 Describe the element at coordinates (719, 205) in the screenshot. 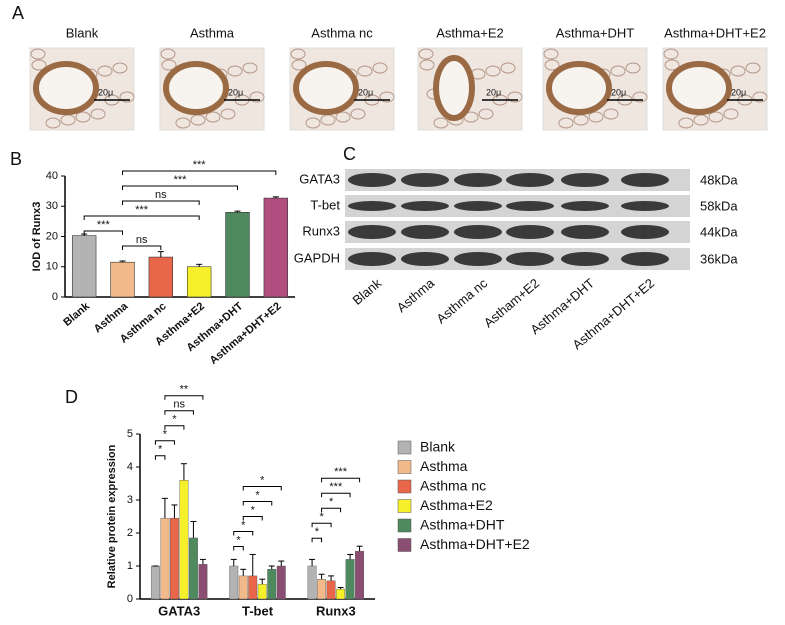

I see `size-label: 58kDa` at that location.